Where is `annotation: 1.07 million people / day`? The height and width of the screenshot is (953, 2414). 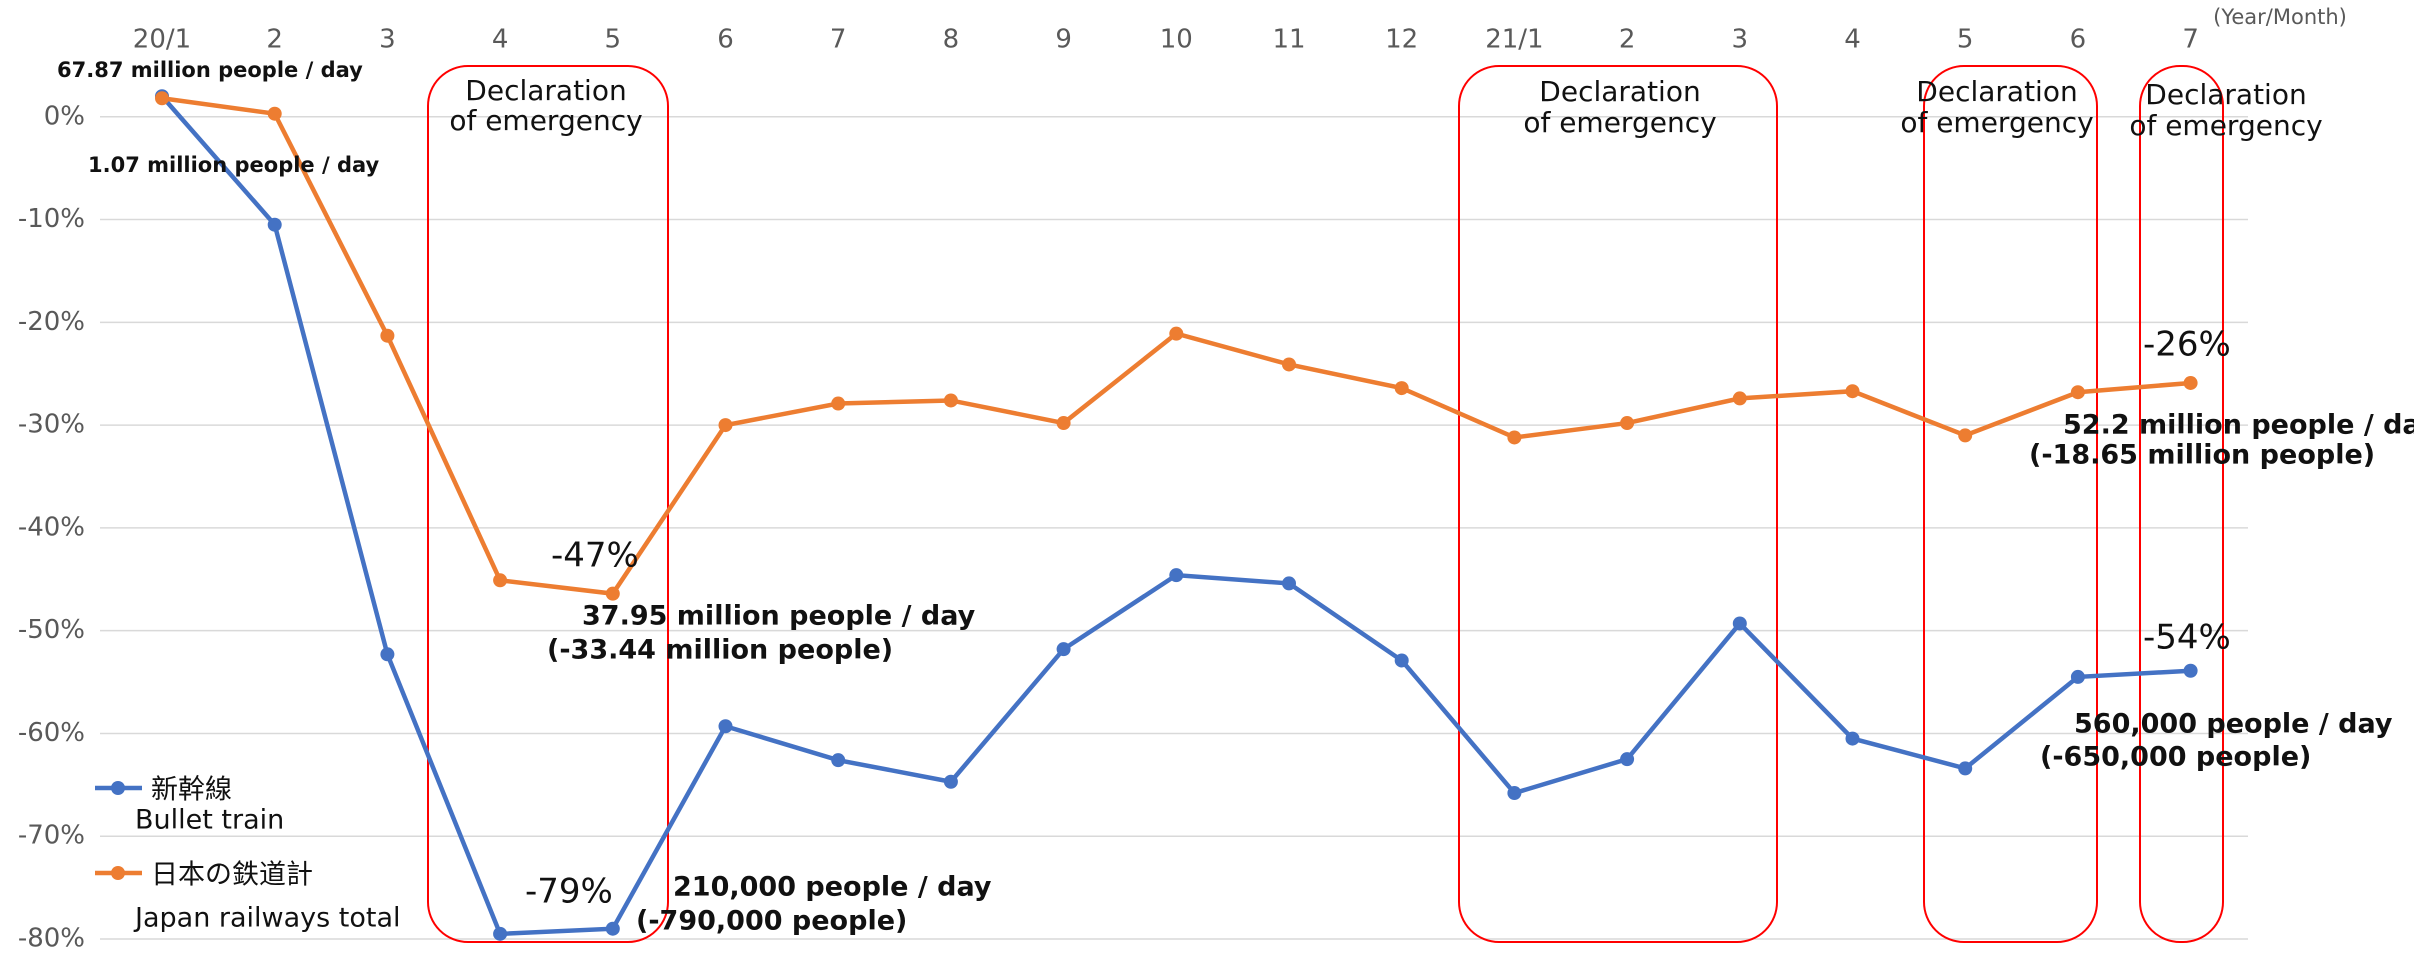
annotation: 1.07 million people / day is located at coordinates (234, 165).